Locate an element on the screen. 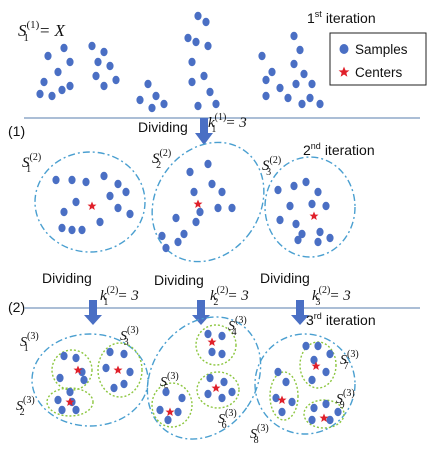 The width and height of the screenshot is (434, 450). subcluster-label-s3-3: S(3) 3 is located at coordinates (129, 336).